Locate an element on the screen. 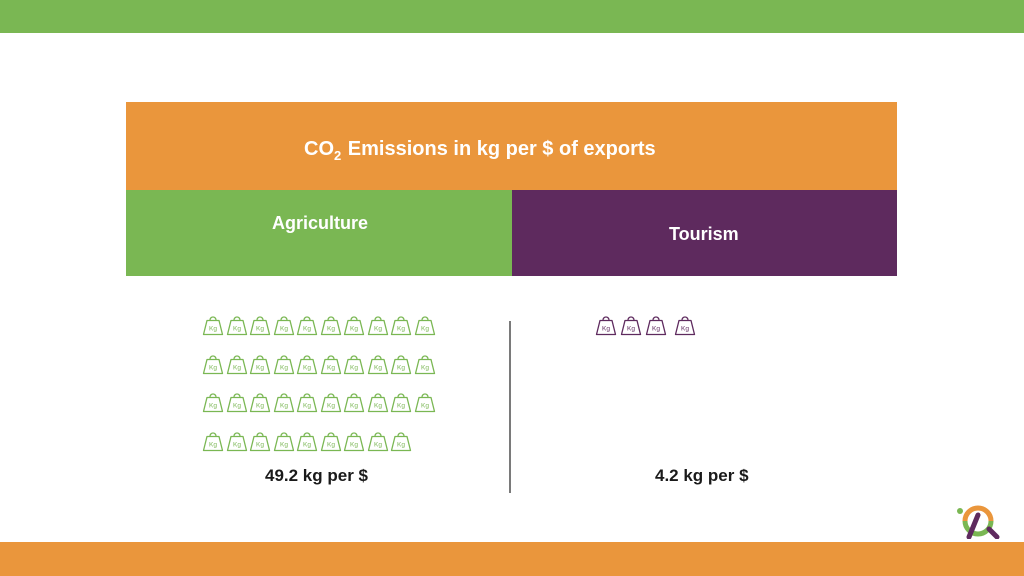 This screenshot has height=576, width=1024. agriculture-label: Agriculture is located at coordinates (320, 223).